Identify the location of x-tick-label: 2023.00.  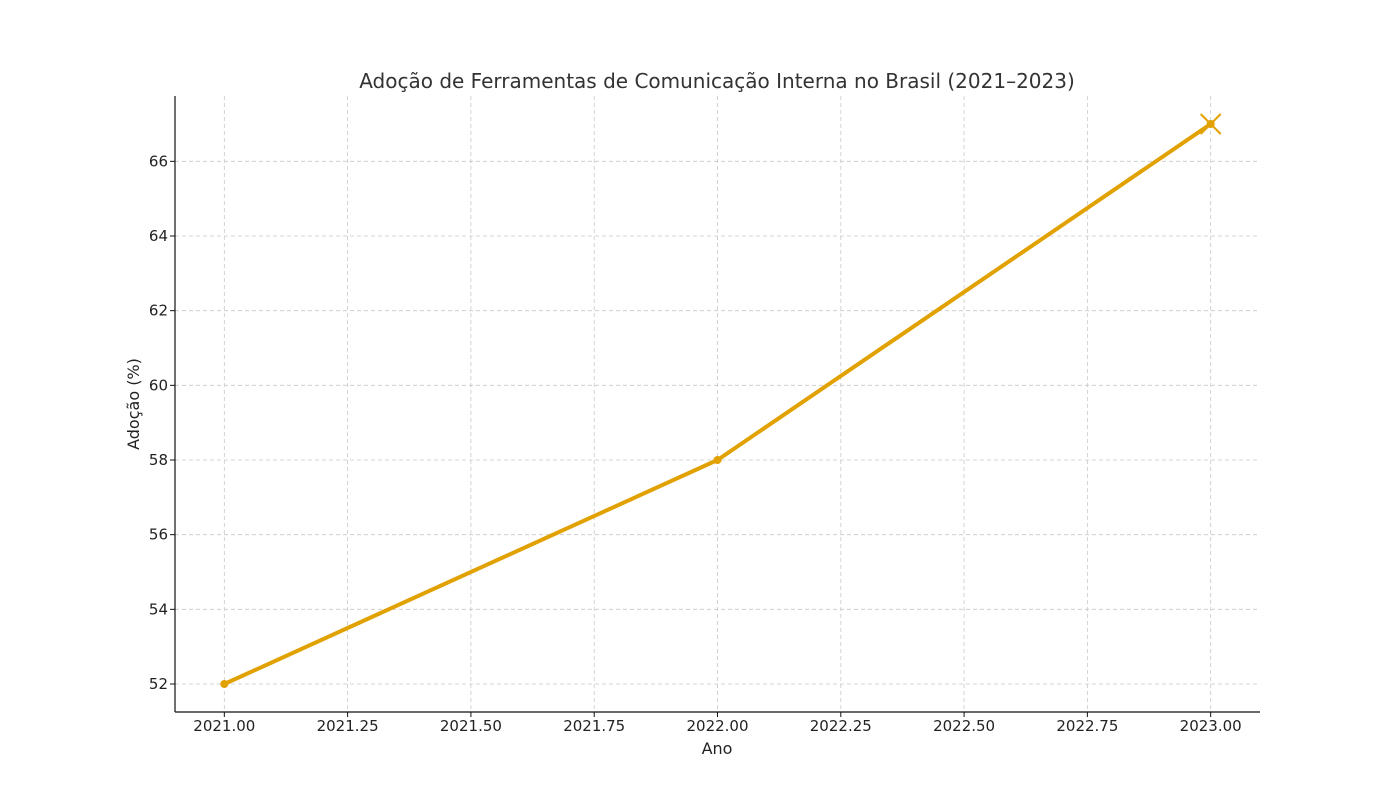
(1211, 726).